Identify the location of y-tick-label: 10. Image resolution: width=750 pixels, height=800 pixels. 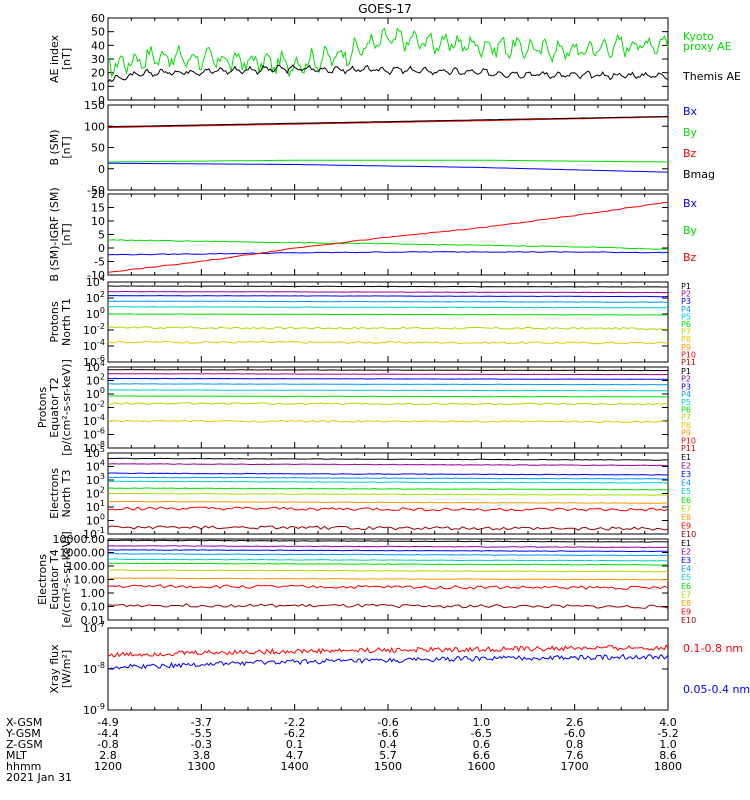
(98, 221).